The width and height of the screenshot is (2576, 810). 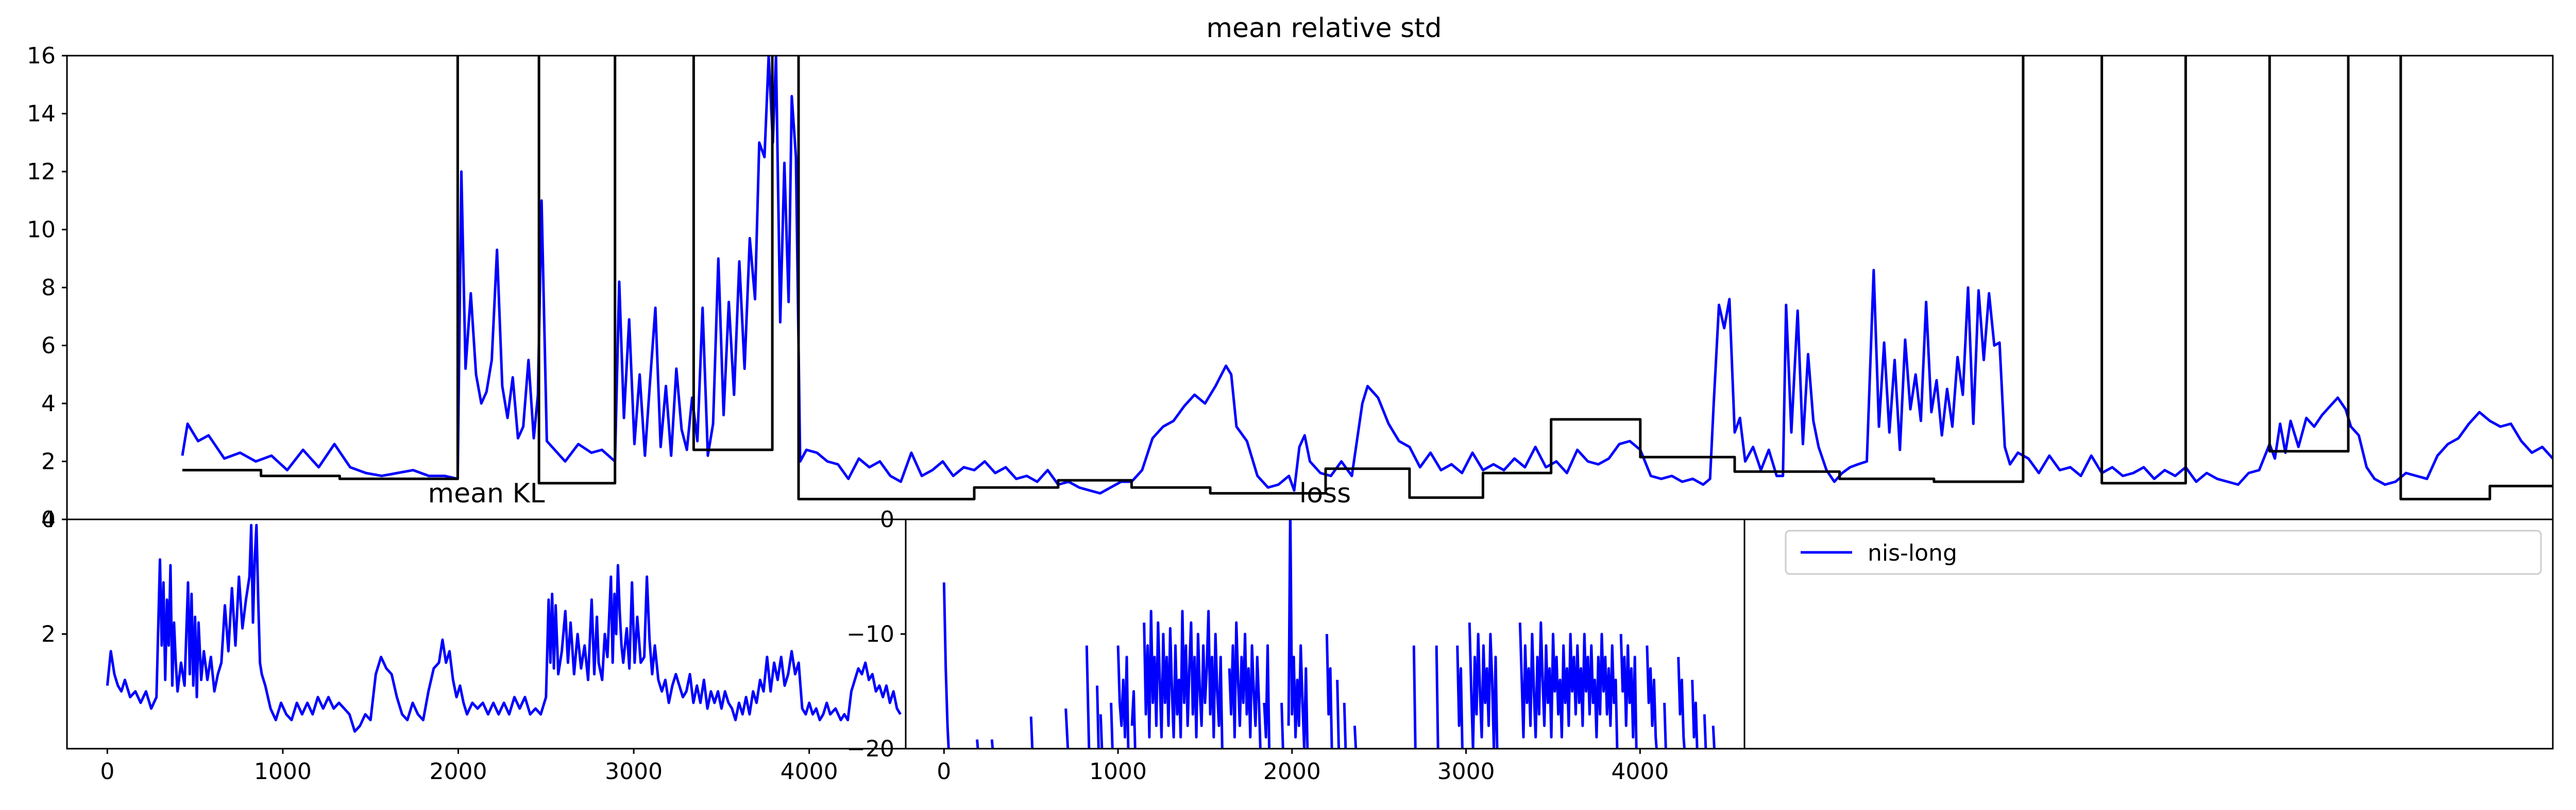 What do you see at coordinates (809, 771) in the screenshot?
I see `kl-xtick-label: 4000` at bounding box center [809, 771].